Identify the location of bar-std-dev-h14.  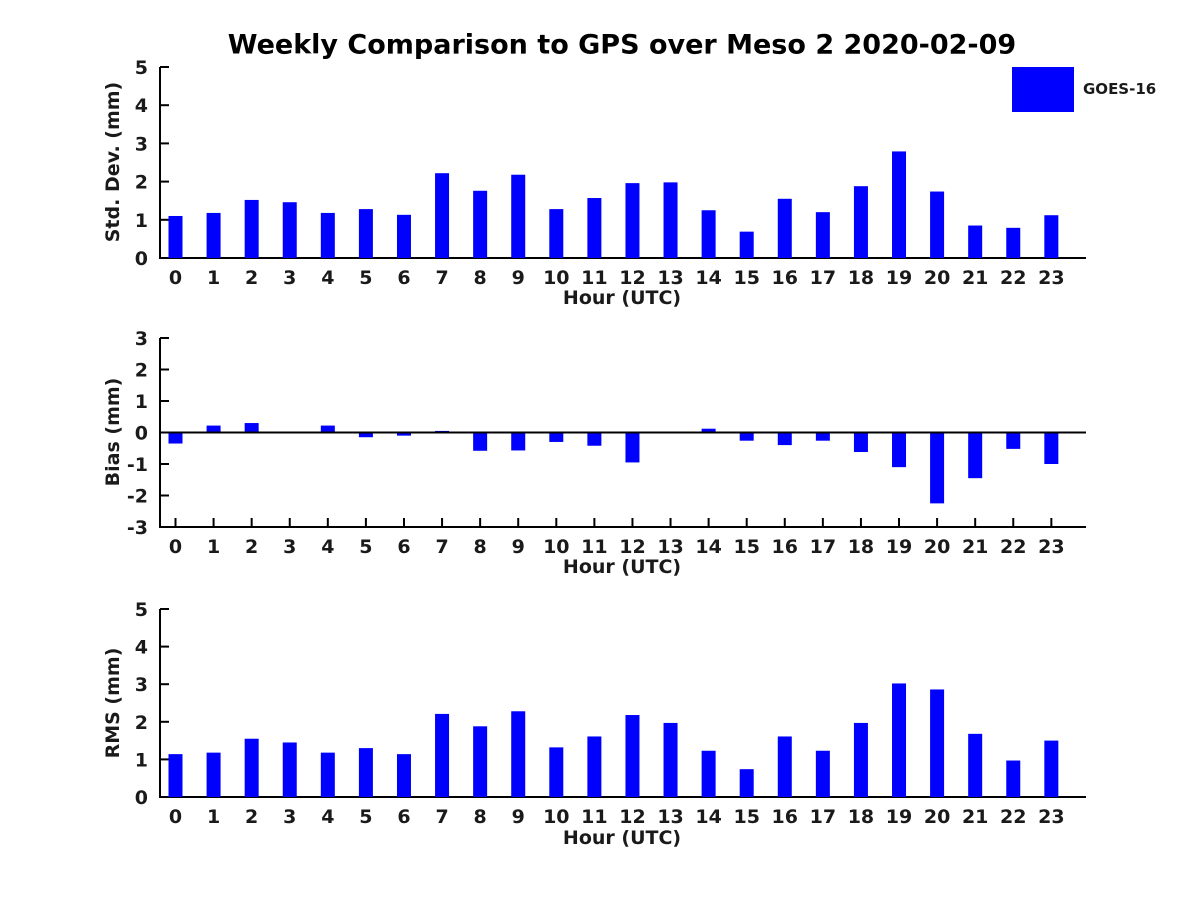
(708, 234).